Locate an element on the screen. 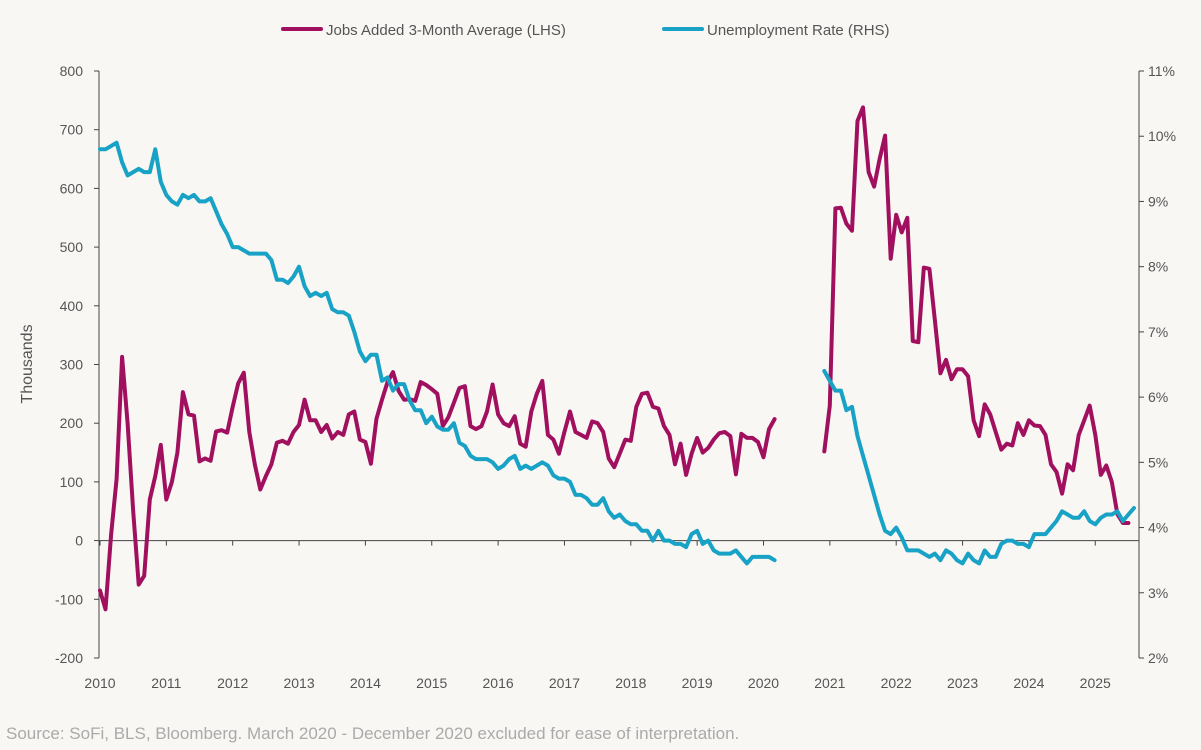 Image resolution: width=1201 pixels, height=750 pixels. y-axis-title: Thousands is located at coordinates (27, 363).